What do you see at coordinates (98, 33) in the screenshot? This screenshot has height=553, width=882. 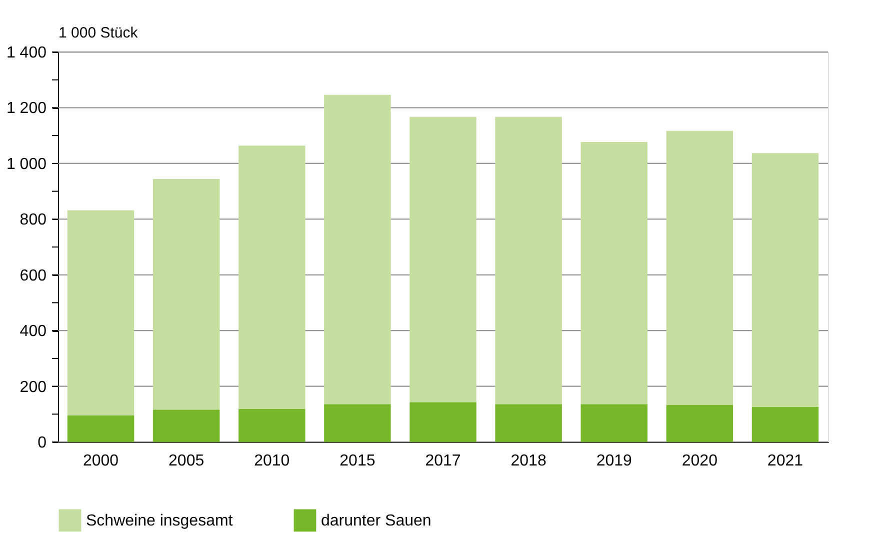 I see `y-axis-title: 1 000 Stück` at bounding box center [98, 33].